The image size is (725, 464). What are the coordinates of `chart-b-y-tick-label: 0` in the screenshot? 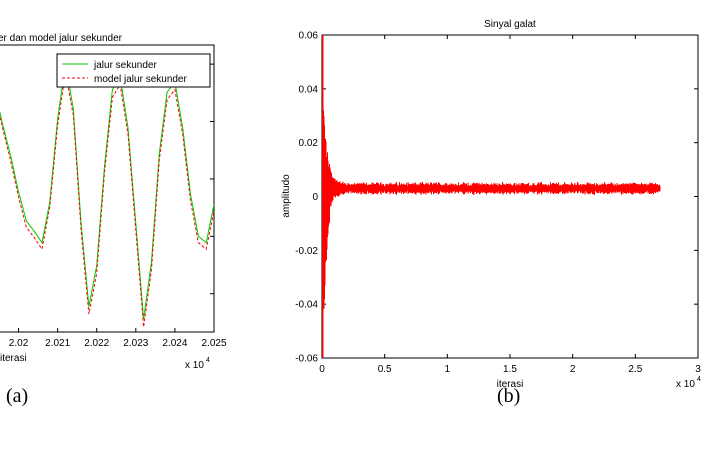 It's located at (315, 197).